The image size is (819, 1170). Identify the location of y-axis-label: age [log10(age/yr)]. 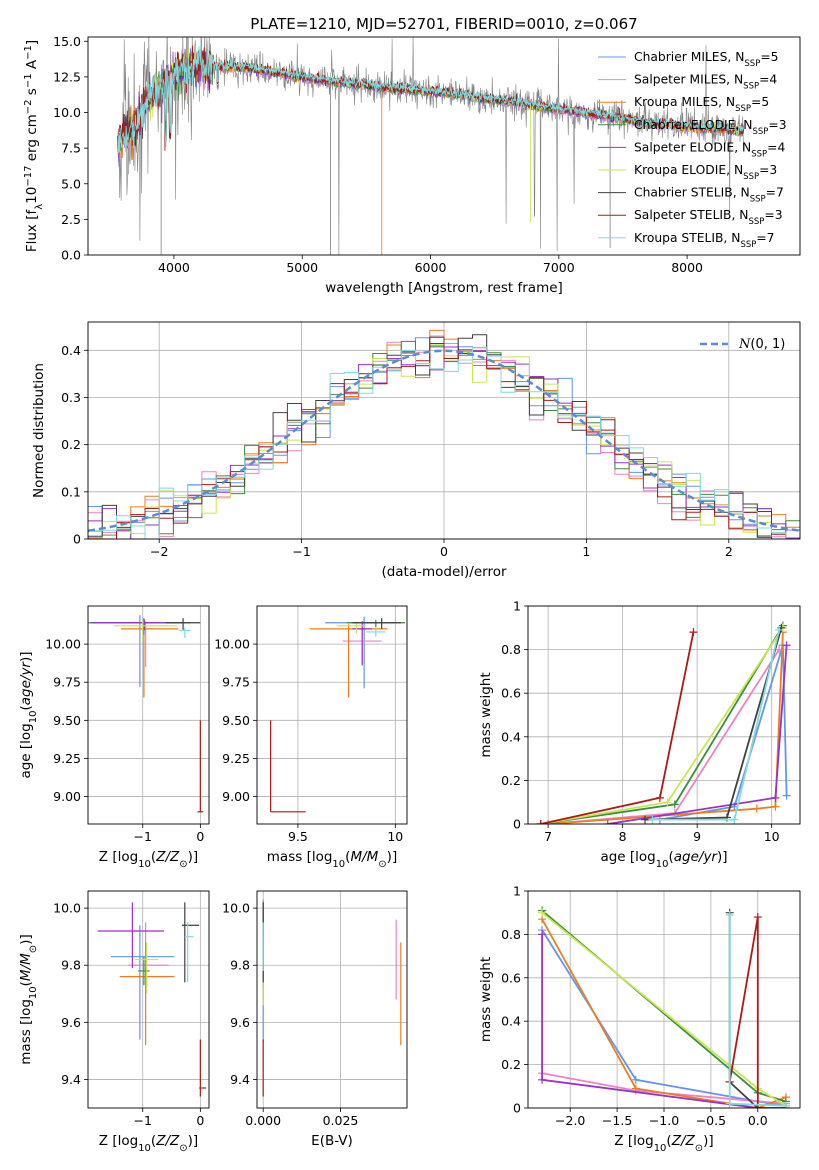
(28, 714).